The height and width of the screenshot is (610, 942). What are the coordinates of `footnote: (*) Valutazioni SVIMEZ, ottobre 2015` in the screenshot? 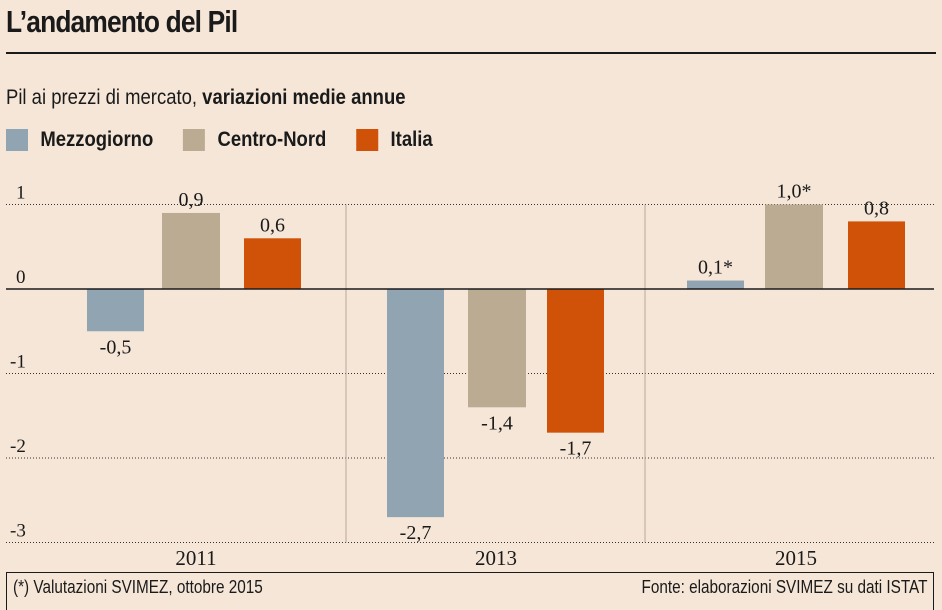 It's located at (138, 587).